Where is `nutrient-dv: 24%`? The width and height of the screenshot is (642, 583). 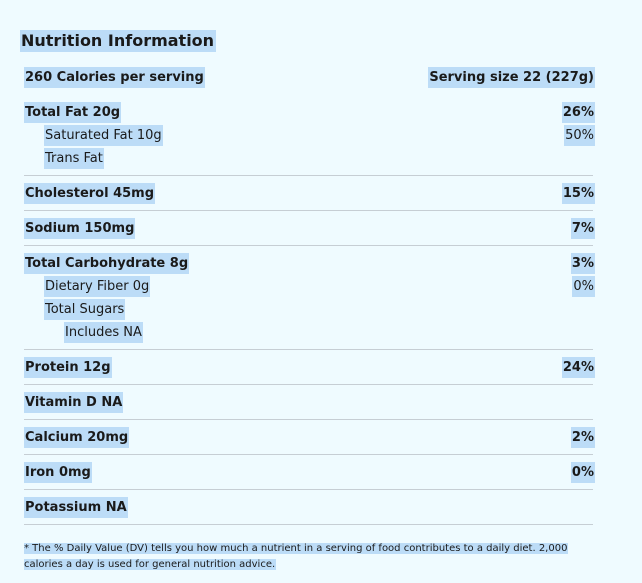
nutrient-dv: 24% is located at coordinates (578, 367).